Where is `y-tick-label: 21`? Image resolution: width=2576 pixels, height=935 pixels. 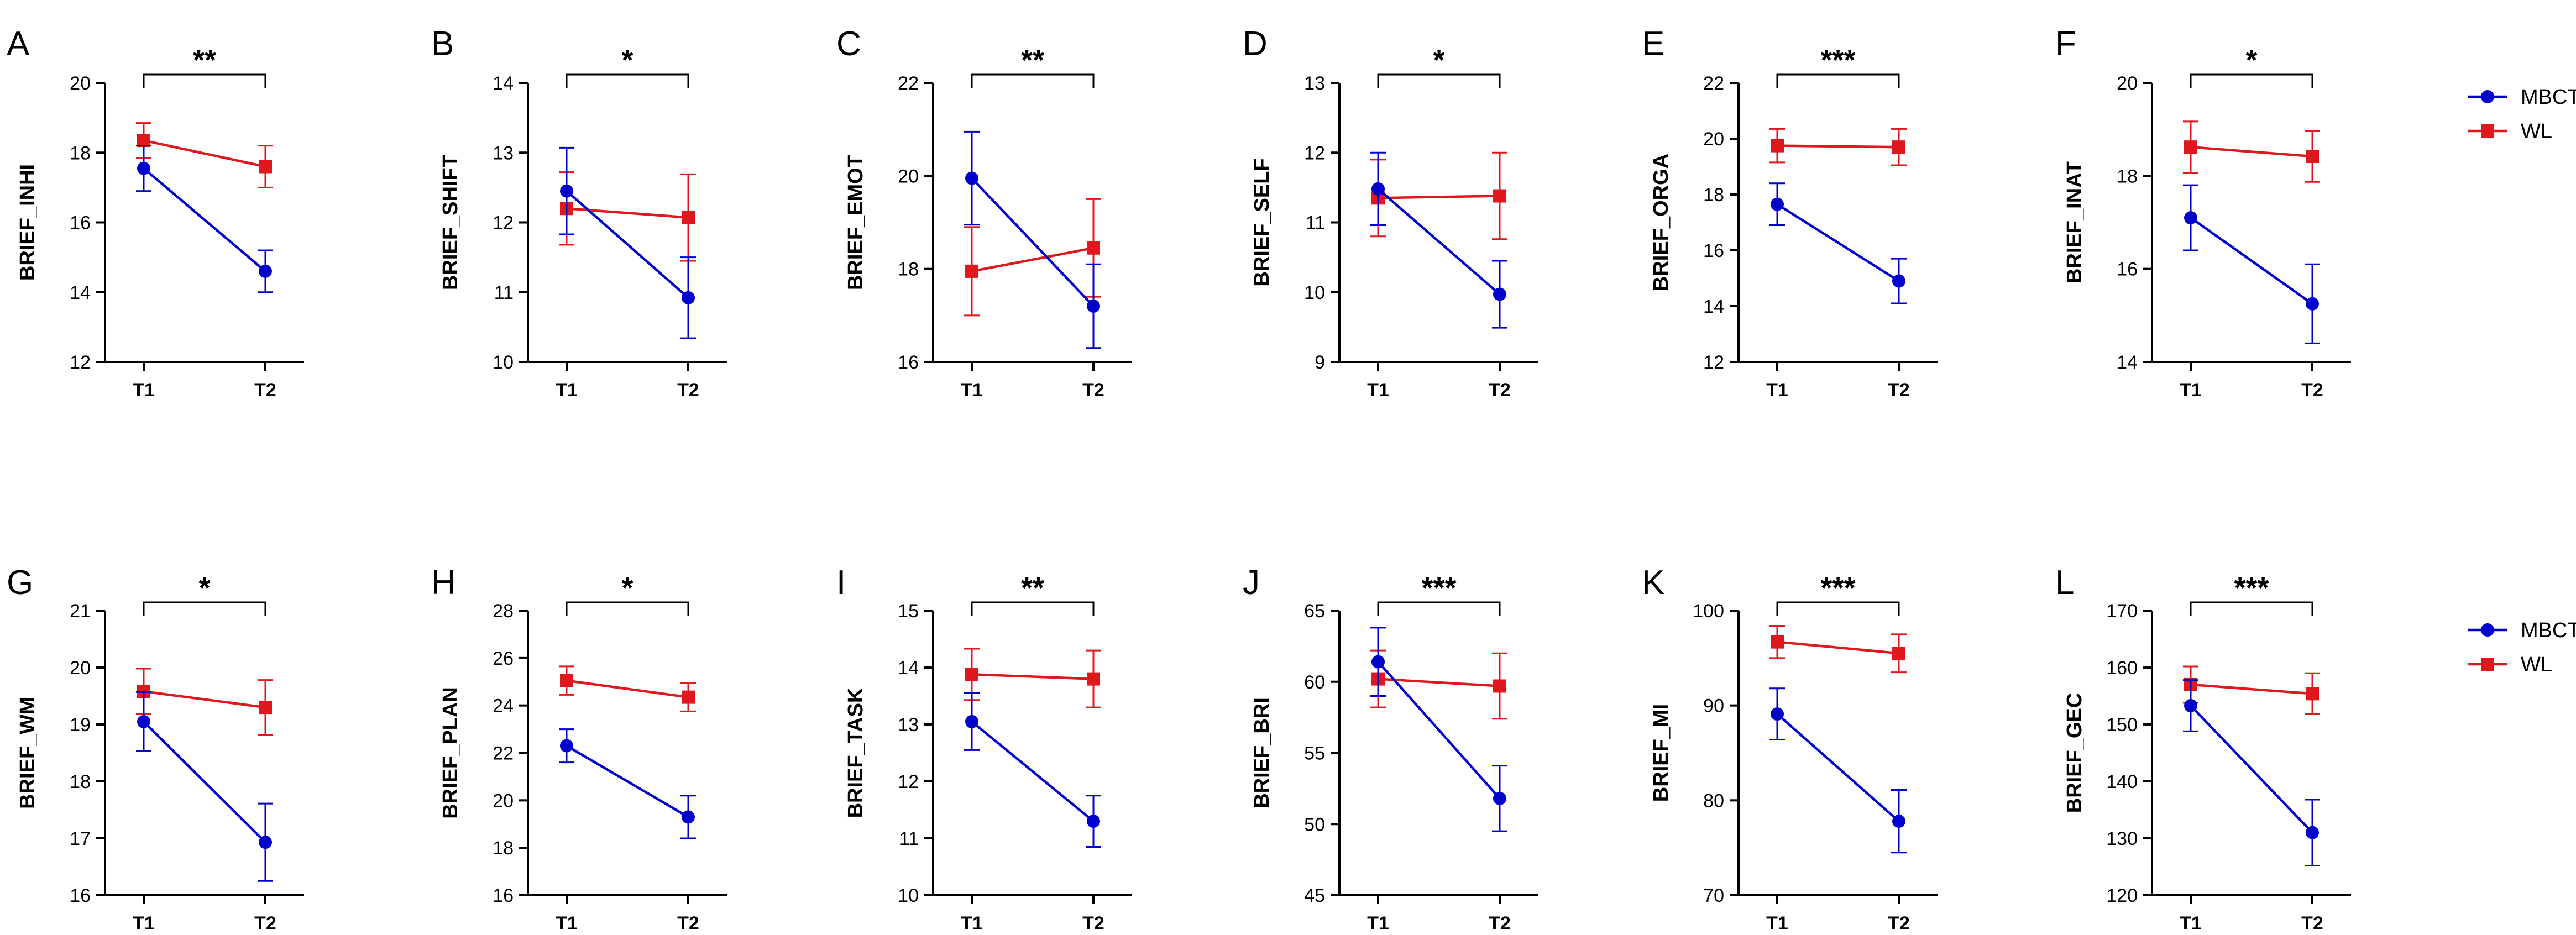
y-tick-label: 21 is located at coordinates (80, 611).